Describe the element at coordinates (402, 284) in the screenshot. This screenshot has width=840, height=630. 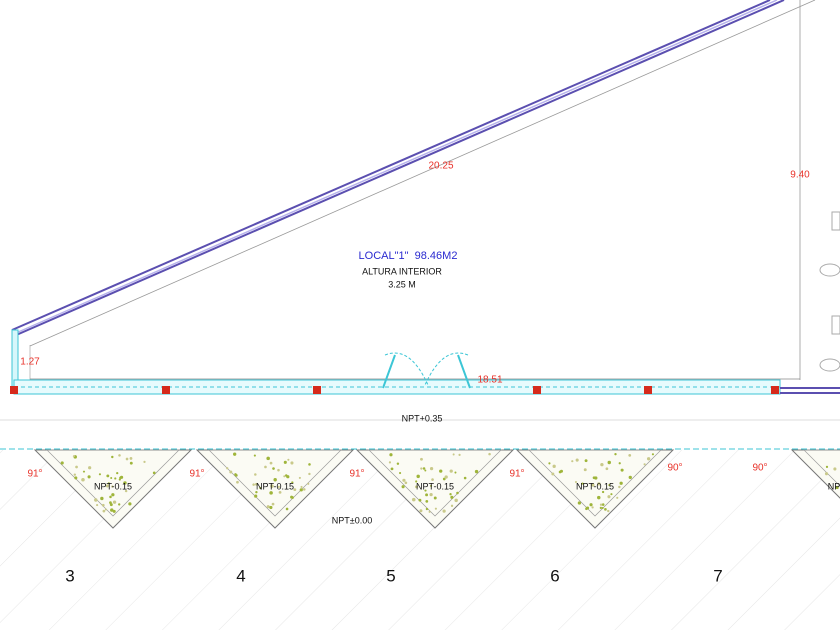
I see `room-height: 3.25 M` at that location.